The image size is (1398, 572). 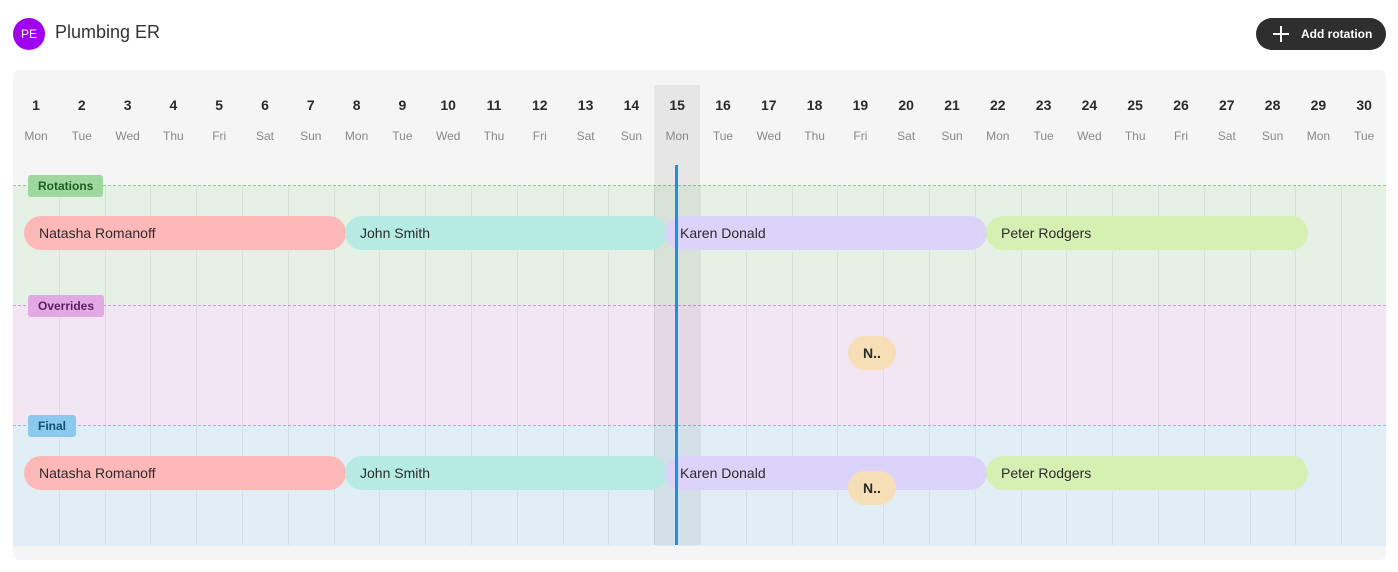 What do you see at coordinates (448, 120) in the screenshot?
I see `day-column-header: 10 Wed` at bounding box center [448, 120].